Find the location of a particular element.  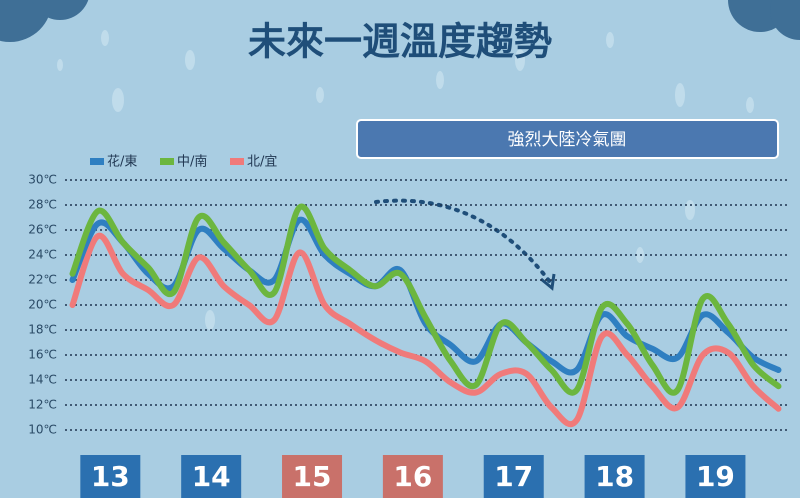

x-tick-label: 19 is located at coordinates (715, 476).